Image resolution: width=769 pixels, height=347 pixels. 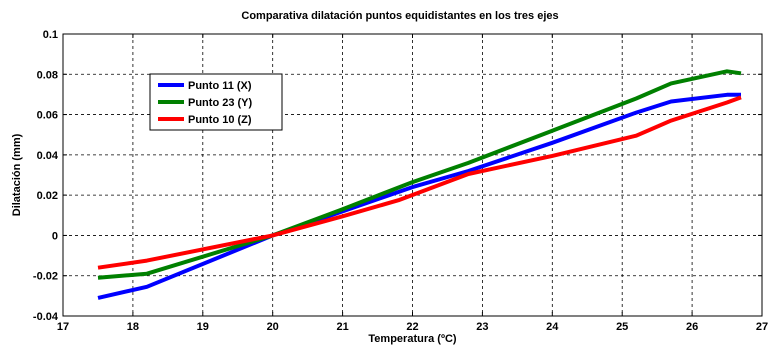 I want to click on x-tick-label: 21, so click(x=342, y=327).